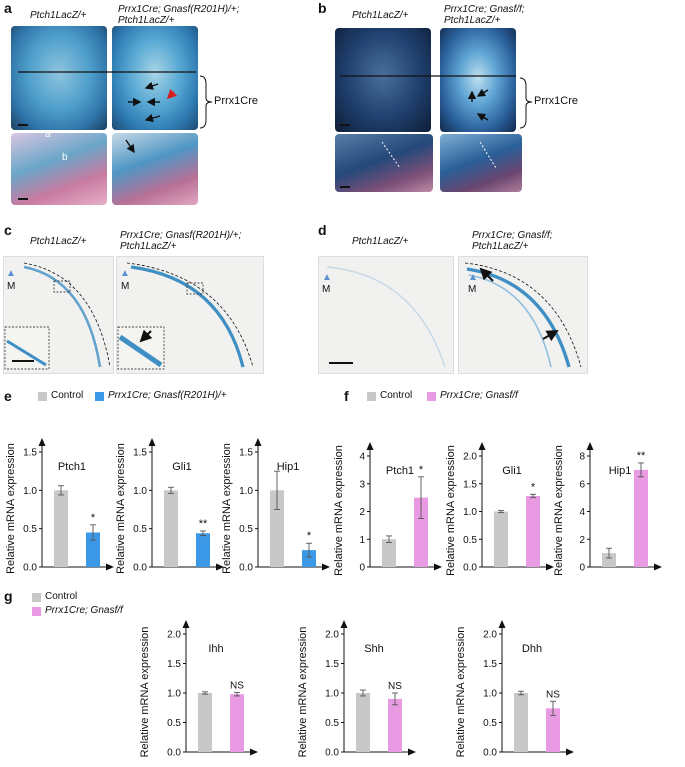  I want to click on g-ihh-ytick-label: 2.0, so click(174, 635).